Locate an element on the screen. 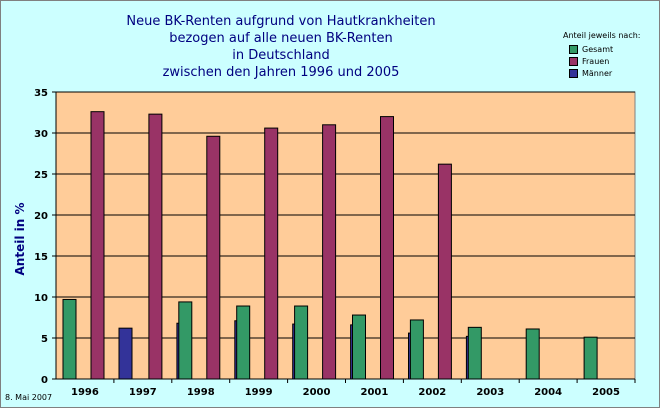  legend-label-maenner: Männer is located at coordinates (597, 73).